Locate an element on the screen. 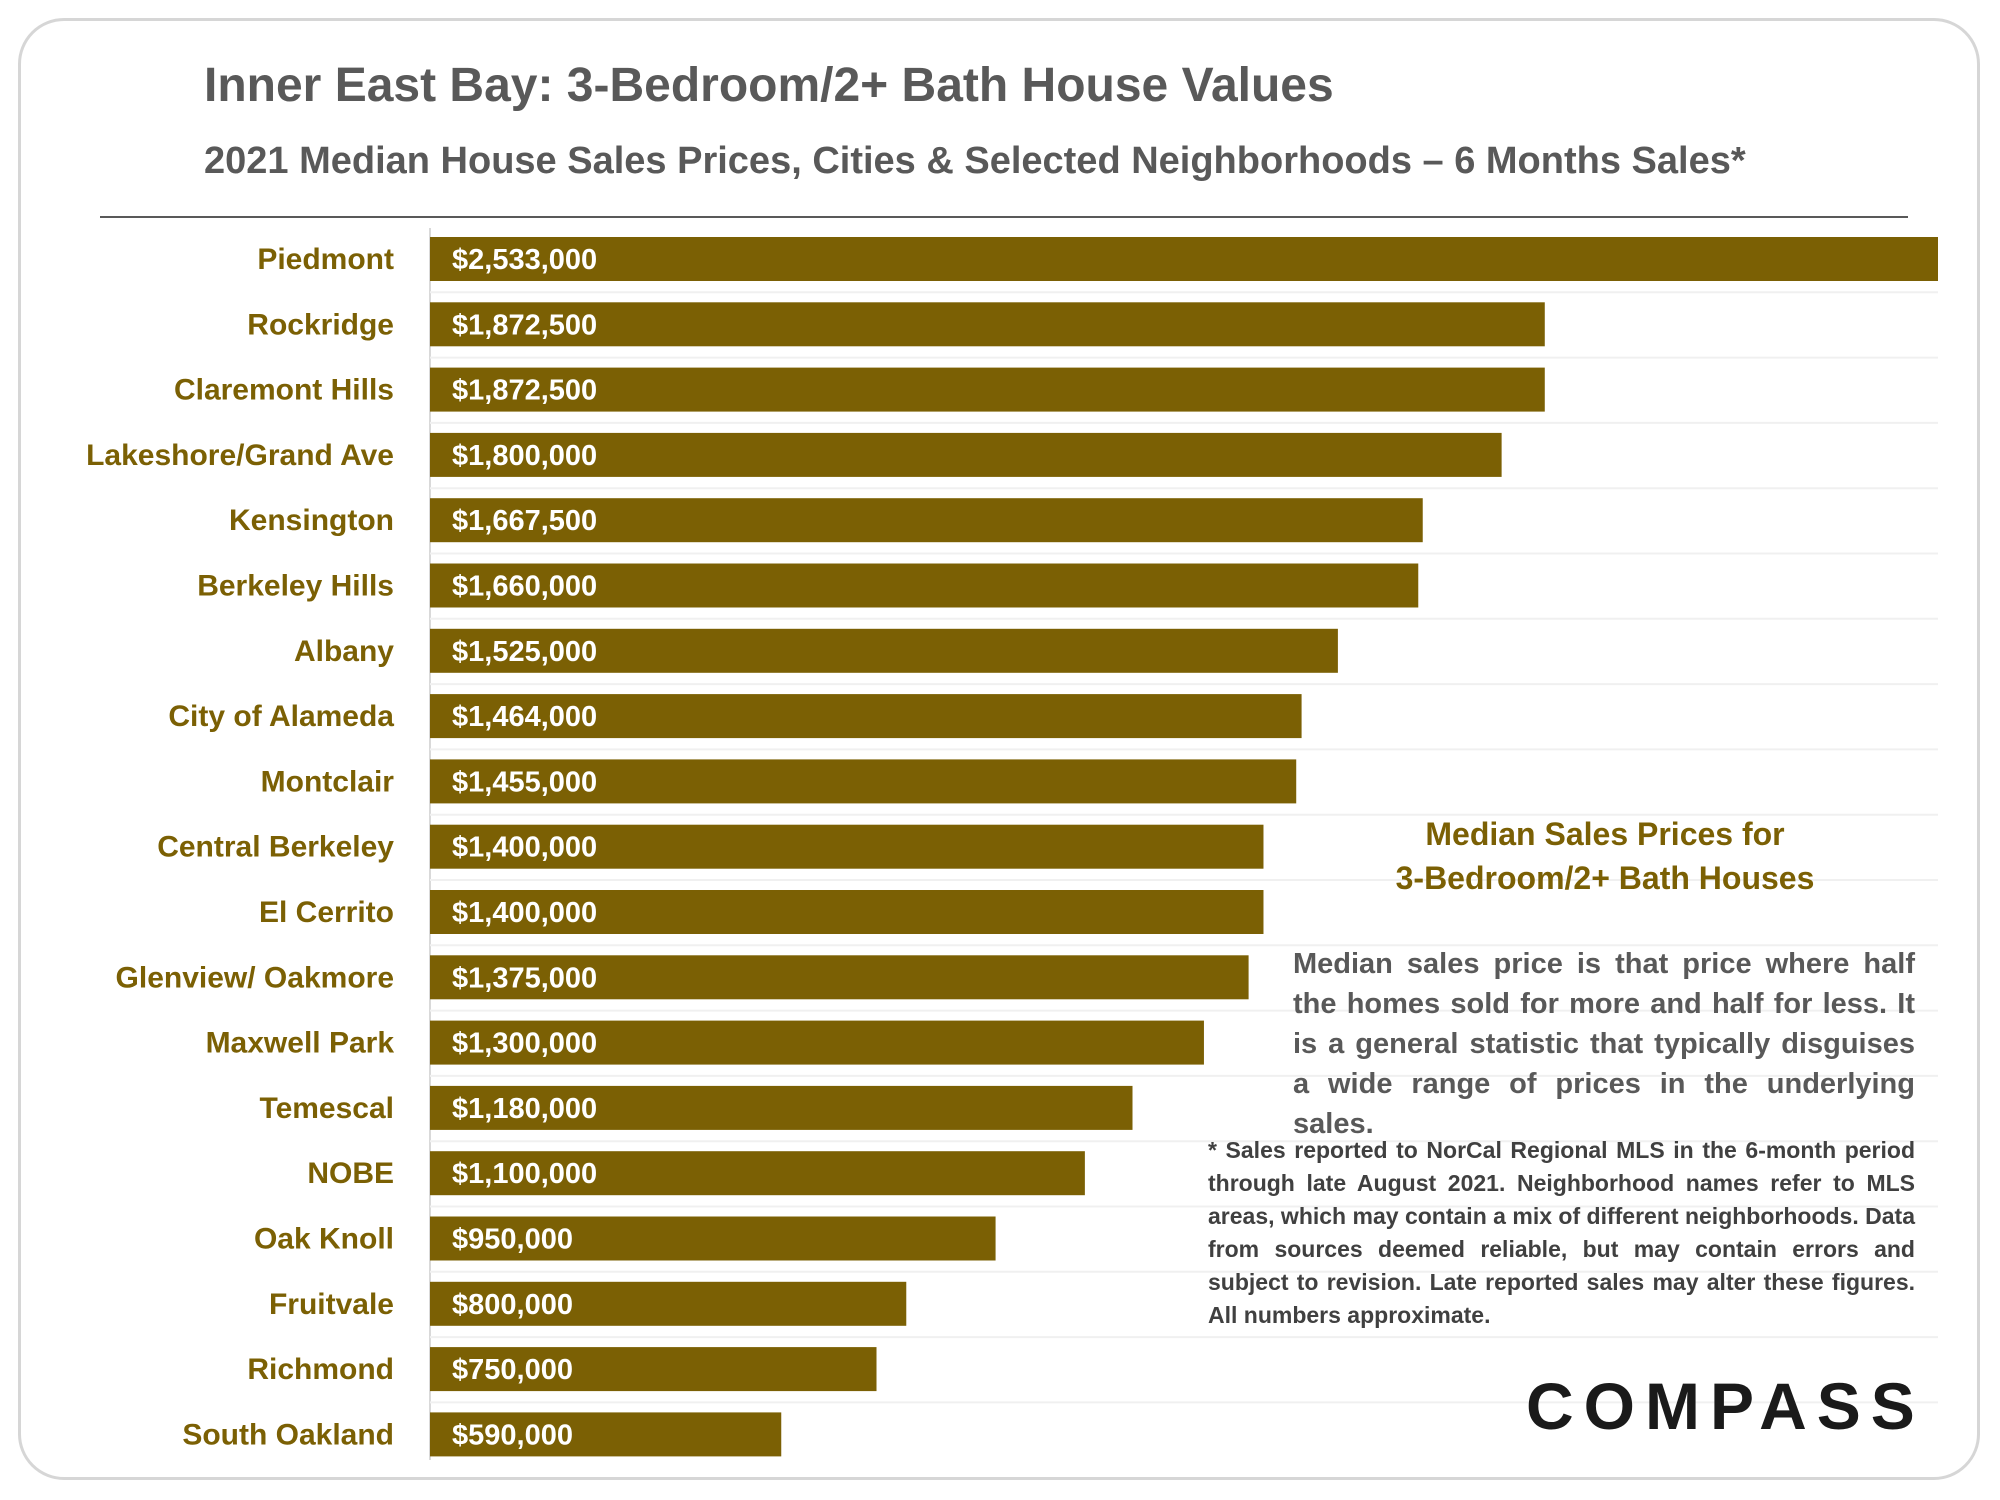  bar-value-label: $1,660,000 is located at coordinates (524, 587).